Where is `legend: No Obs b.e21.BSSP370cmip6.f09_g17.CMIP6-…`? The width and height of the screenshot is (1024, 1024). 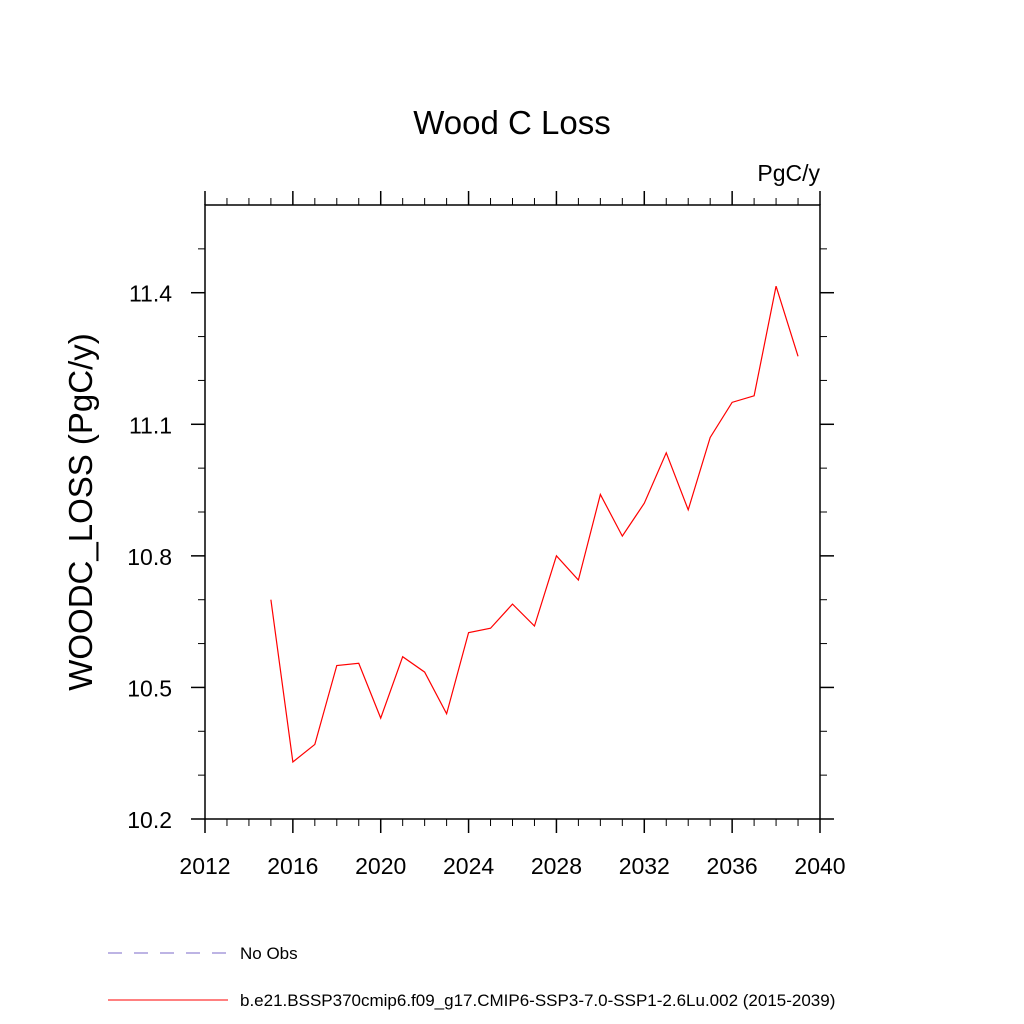
legend: No Obs b.e21.BSSP370cmip6.f09_g17.CMIP6-… is located at coordinates (471, 977).